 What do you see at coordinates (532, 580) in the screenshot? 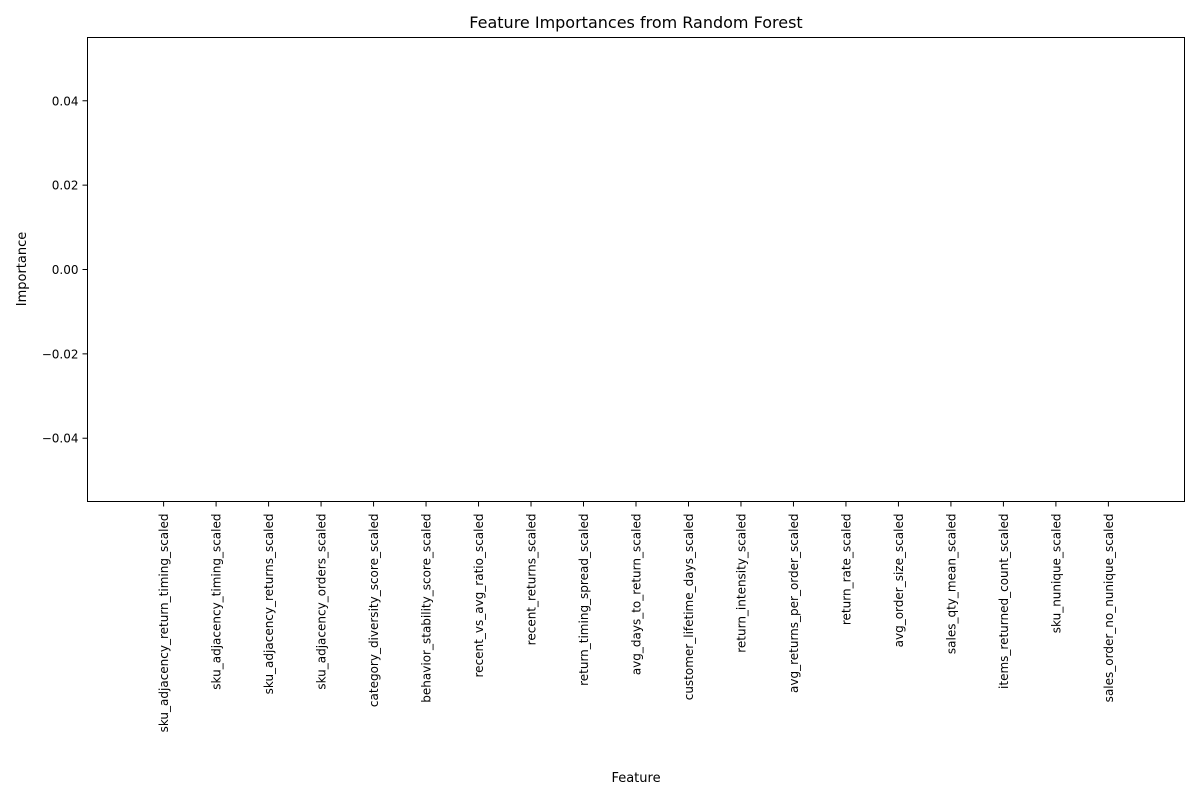
I see `x-tick-label: recent_returns_scaled` at bounding box center [532, 580].